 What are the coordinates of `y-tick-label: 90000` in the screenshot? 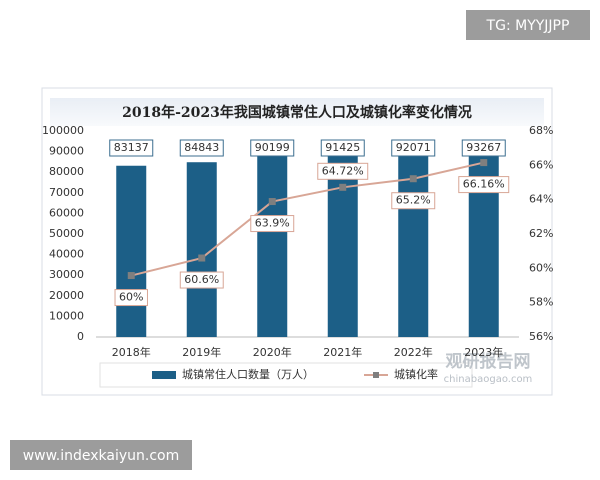 It's located at (66, 151).